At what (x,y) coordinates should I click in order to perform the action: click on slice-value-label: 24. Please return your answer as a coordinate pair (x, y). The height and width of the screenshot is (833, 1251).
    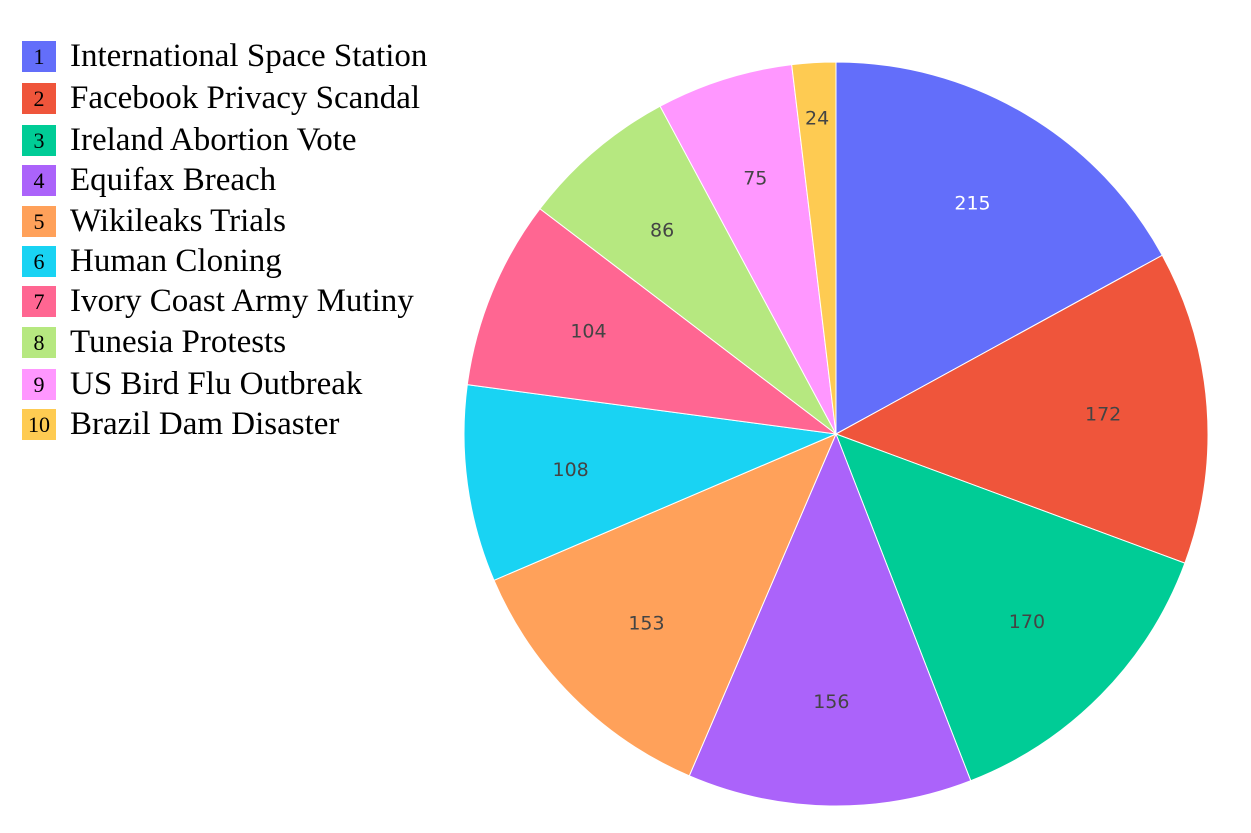
    Looking at the image, I should click on (817, 118).